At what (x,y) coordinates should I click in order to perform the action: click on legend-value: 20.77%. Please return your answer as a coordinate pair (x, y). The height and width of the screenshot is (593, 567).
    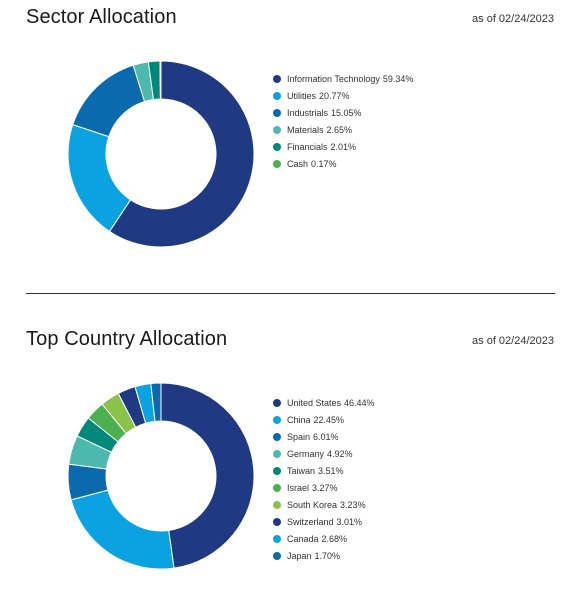
    Looking at the image, I should click on (334, 95).